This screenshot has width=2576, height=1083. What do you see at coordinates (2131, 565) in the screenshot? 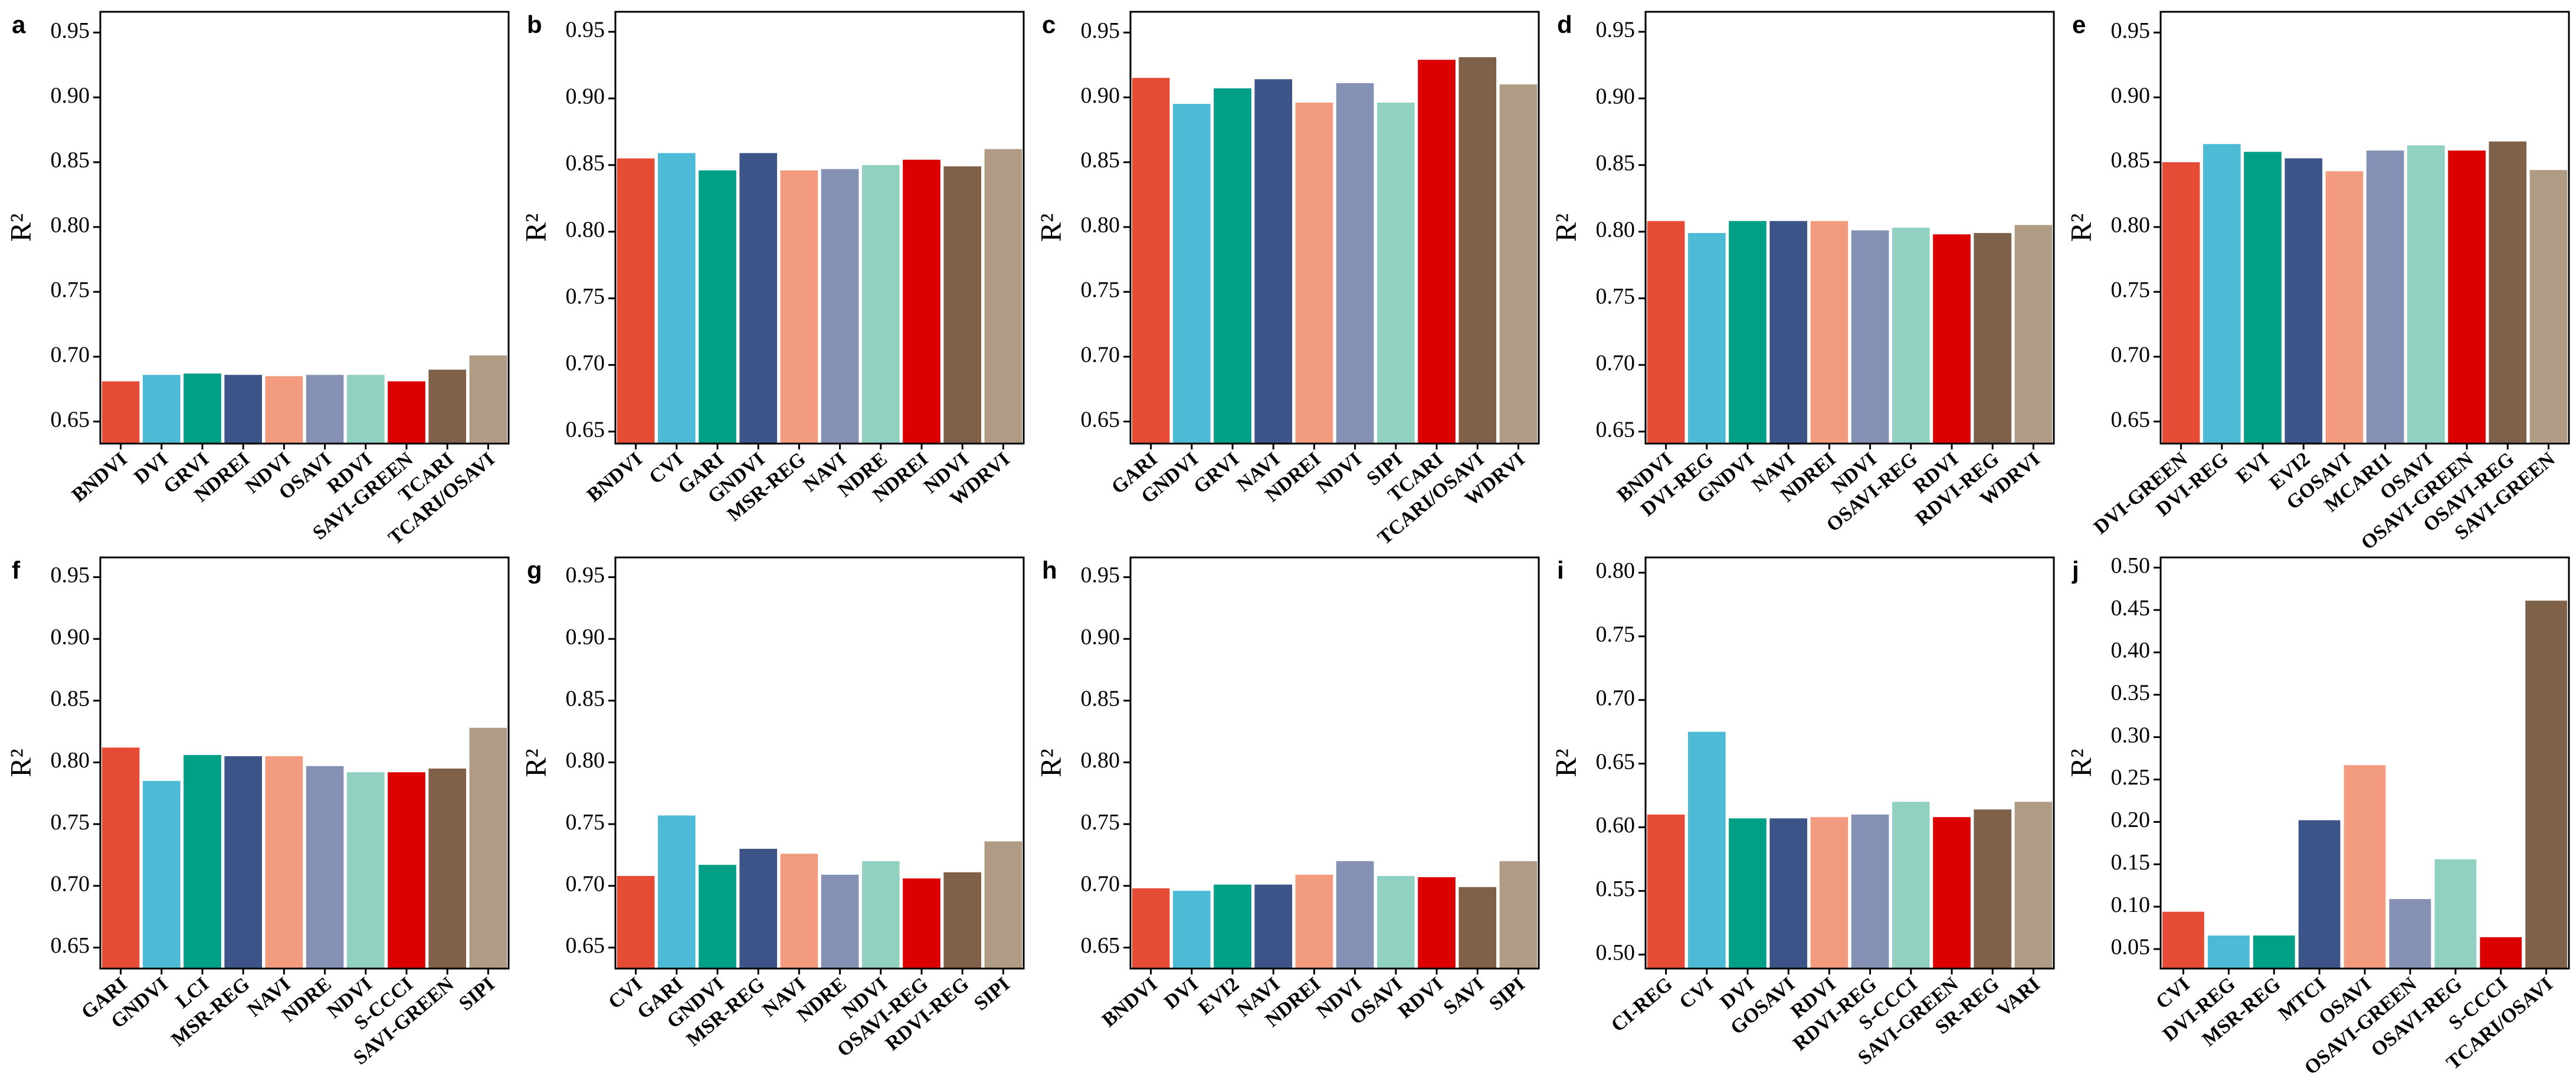
I see `y-tick-label: 0.50` at bounding box center [2131, 565].